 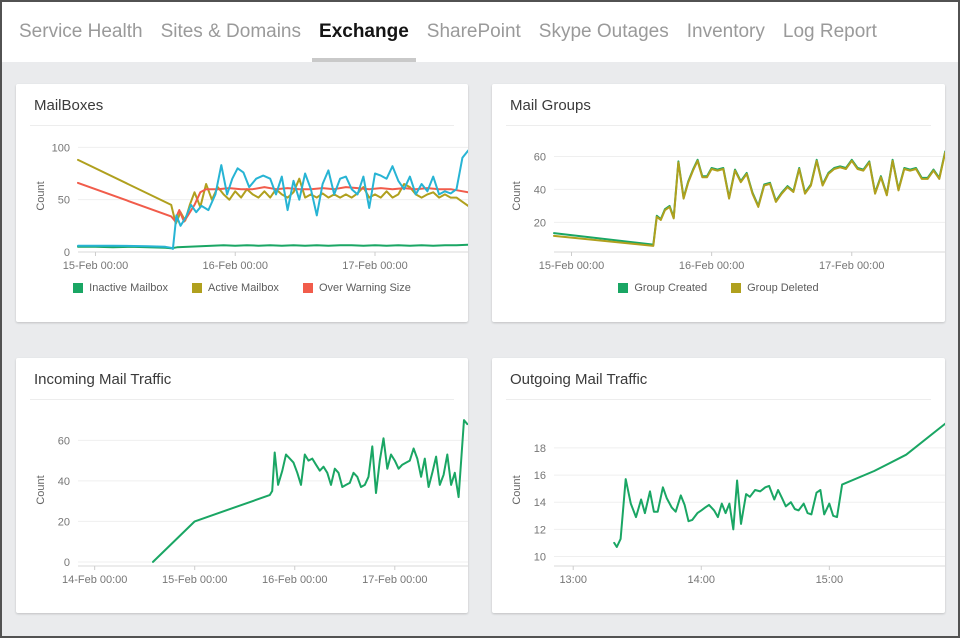 I want to click on legend-item-active-mailbox: Active Mailbox, so click(x=235, y=288).